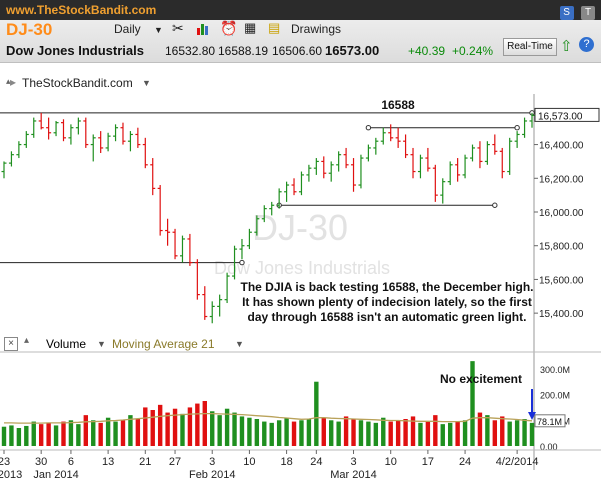 The image size is (601, 481). What do you see at coordinates (178, 28) in the screenshot?
I see `tools-icon: ✂` at bounding box center [178, 28].